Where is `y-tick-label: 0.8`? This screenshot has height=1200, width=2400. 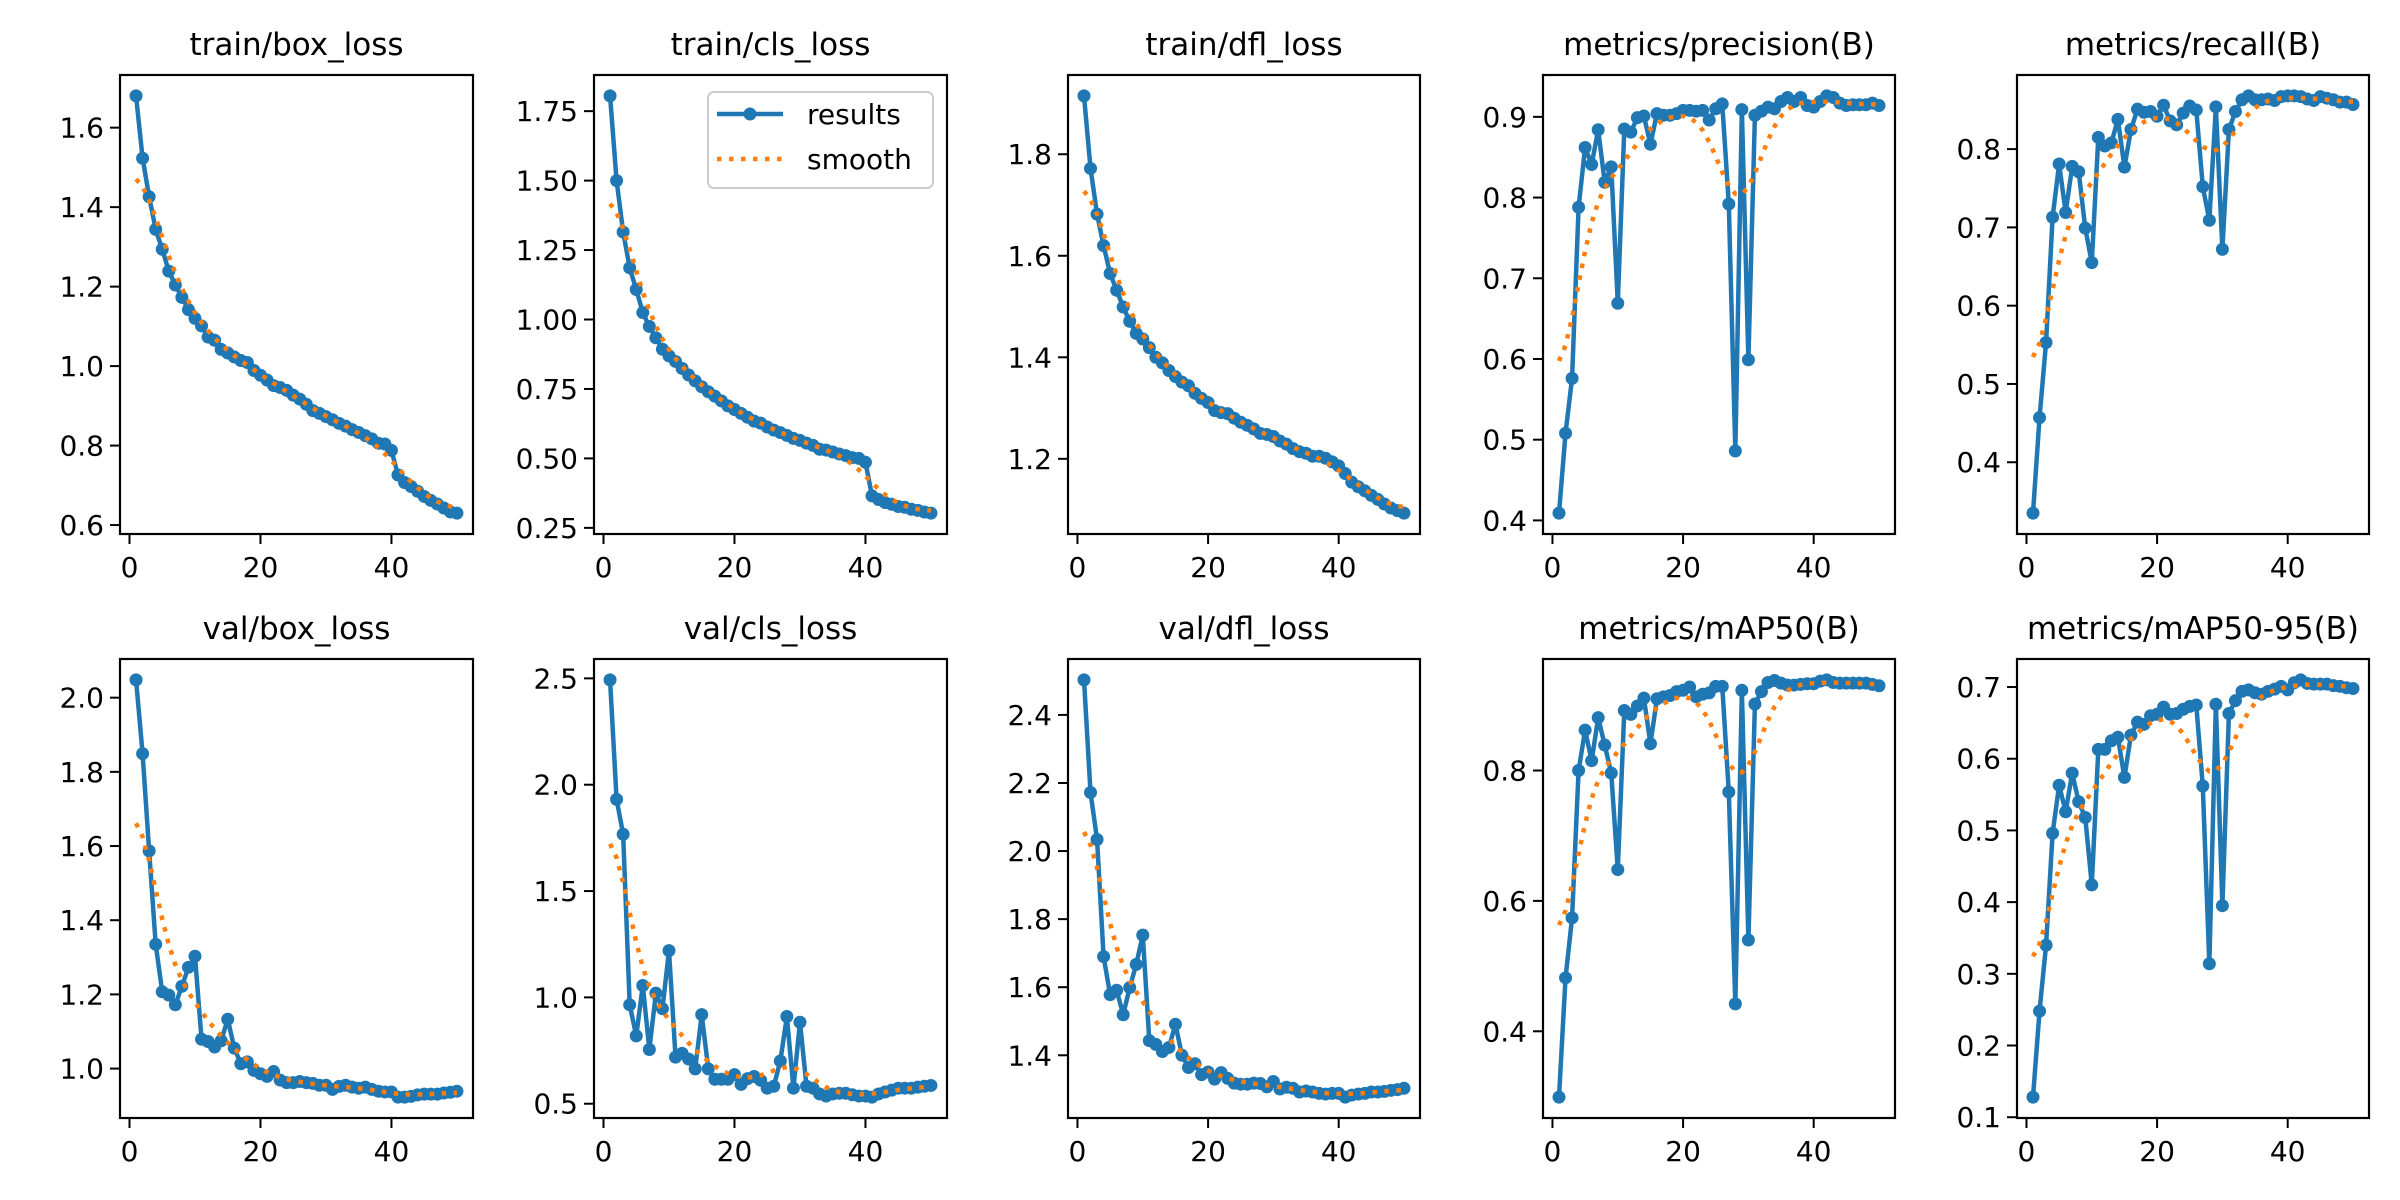
y-tick-label: 0.8 is located at coordinates (1504, 198).